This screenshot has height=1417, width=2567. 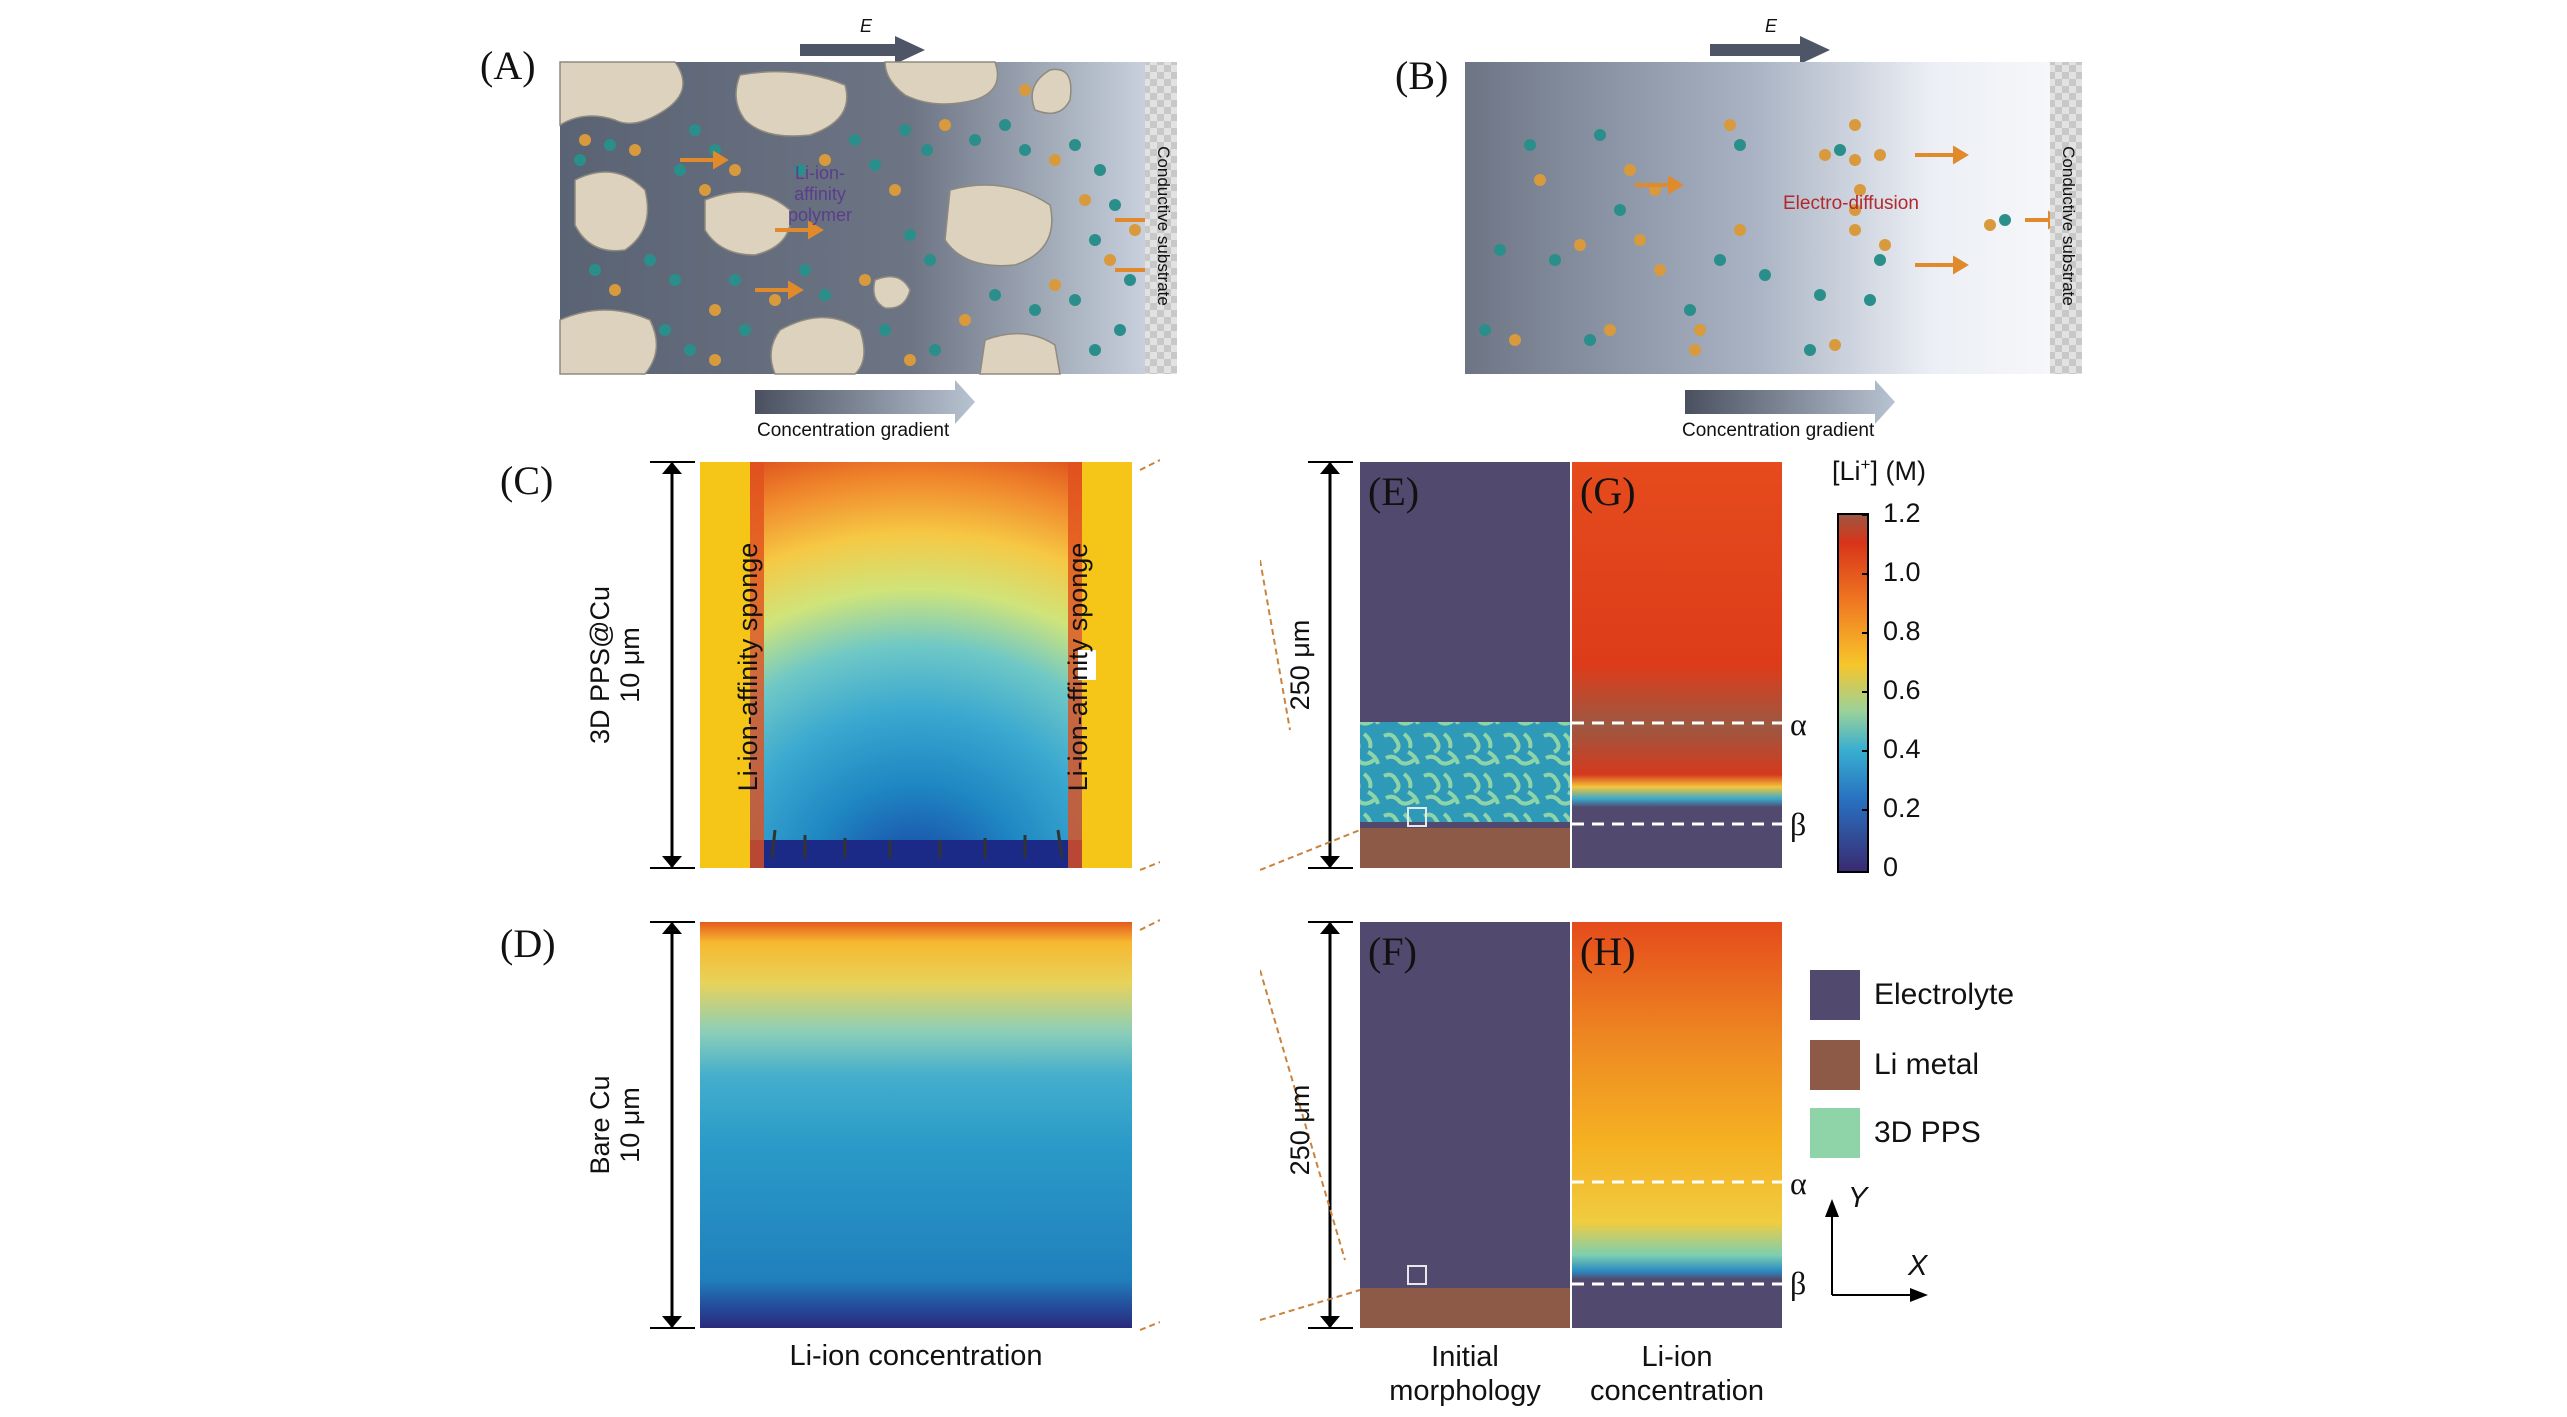 What do you see at coordinates (748, 667) in the screenshot?
I see `sponge-label-left: Li-ion-affinity sponge` at bounding box center [748, 667].